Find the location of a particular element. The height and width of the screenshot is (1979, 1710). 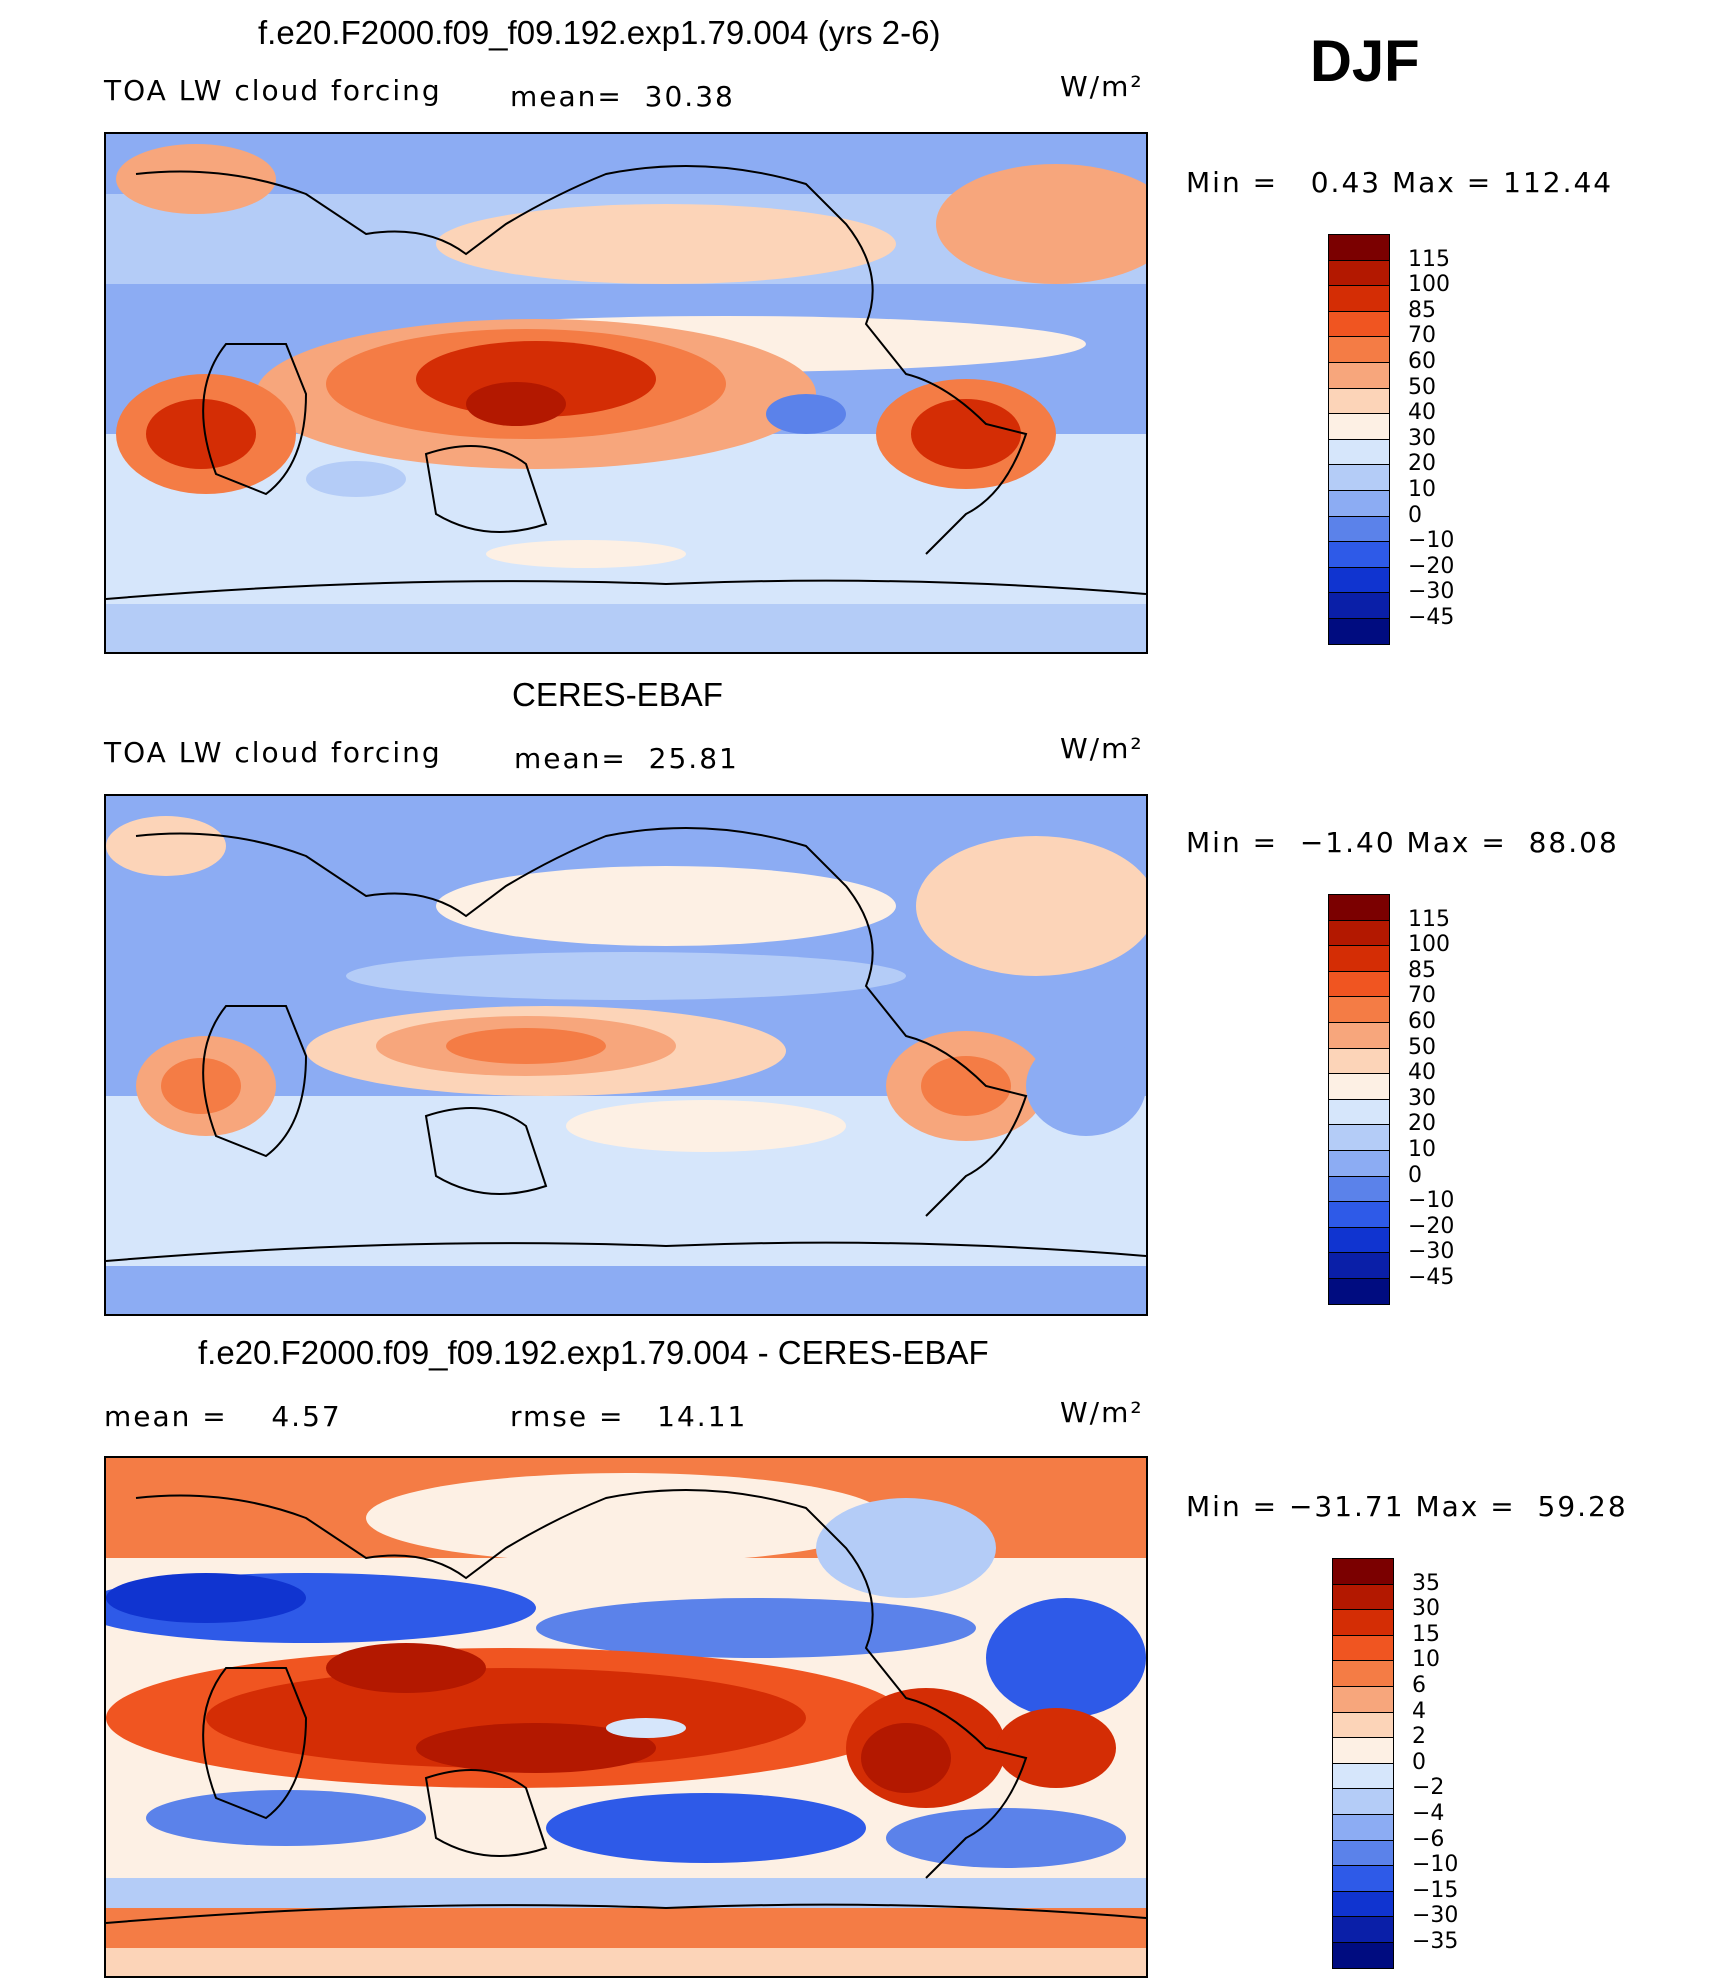

colorbar-tick-label: 35 is located at coordinates (1426, 1583).